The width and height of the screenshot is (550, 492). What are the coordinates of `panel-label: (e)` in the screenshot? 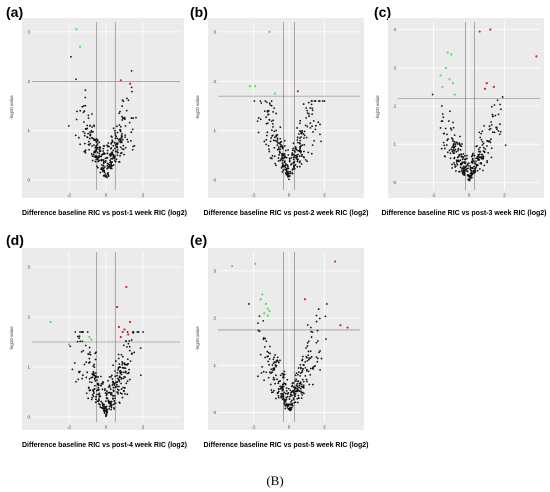 It's located at (199, 240).